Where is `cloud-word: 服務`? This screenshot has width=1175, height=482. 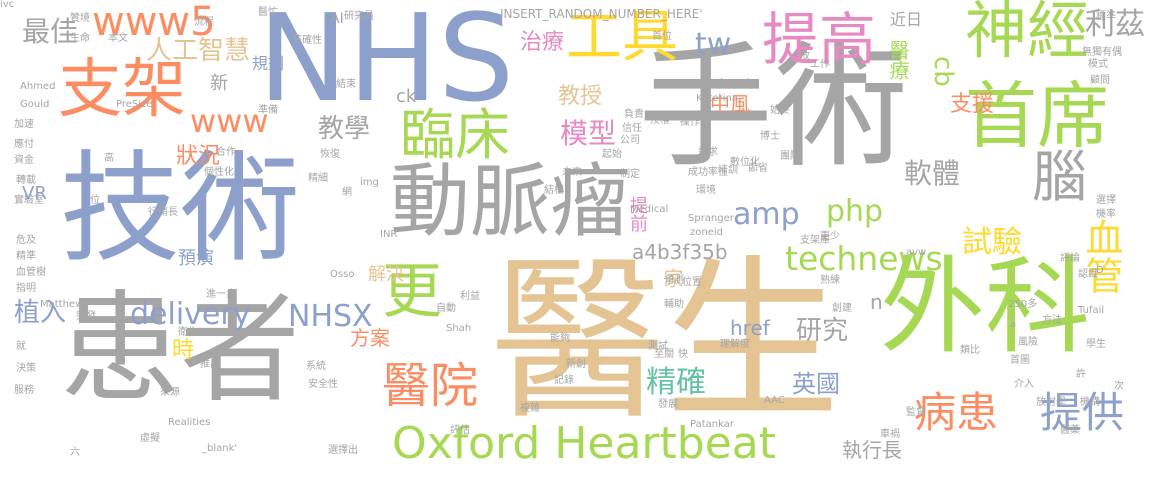
cloud-word: 服務 is located at coordinates (24, 390).